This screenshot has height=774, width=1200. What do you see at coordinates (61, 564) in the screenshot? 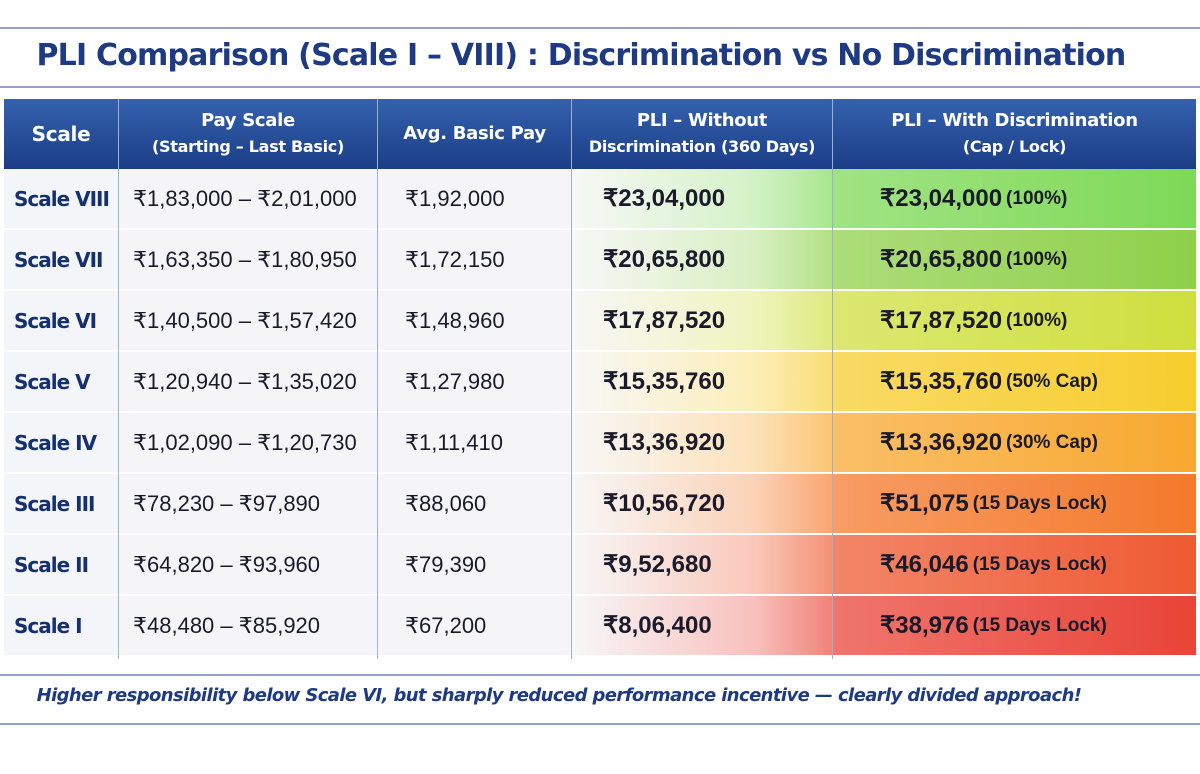
I see `scale-cell: Scale II` at bounding box center [61, 564].